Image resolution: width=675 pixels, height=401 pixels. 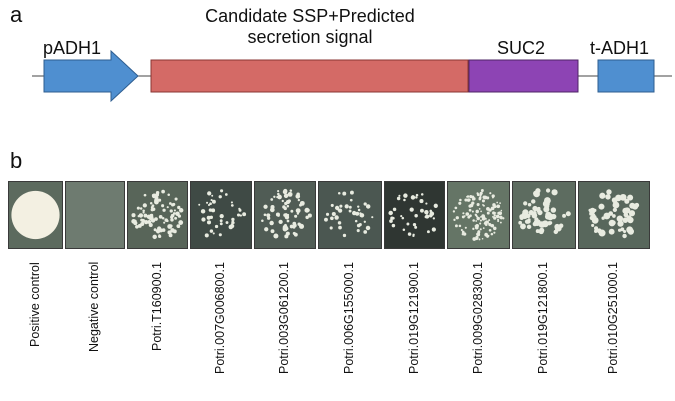 What do you see at coordinates (157, 215) in the screenshot?
I see `plate-image` at bounding box center [157, 215].